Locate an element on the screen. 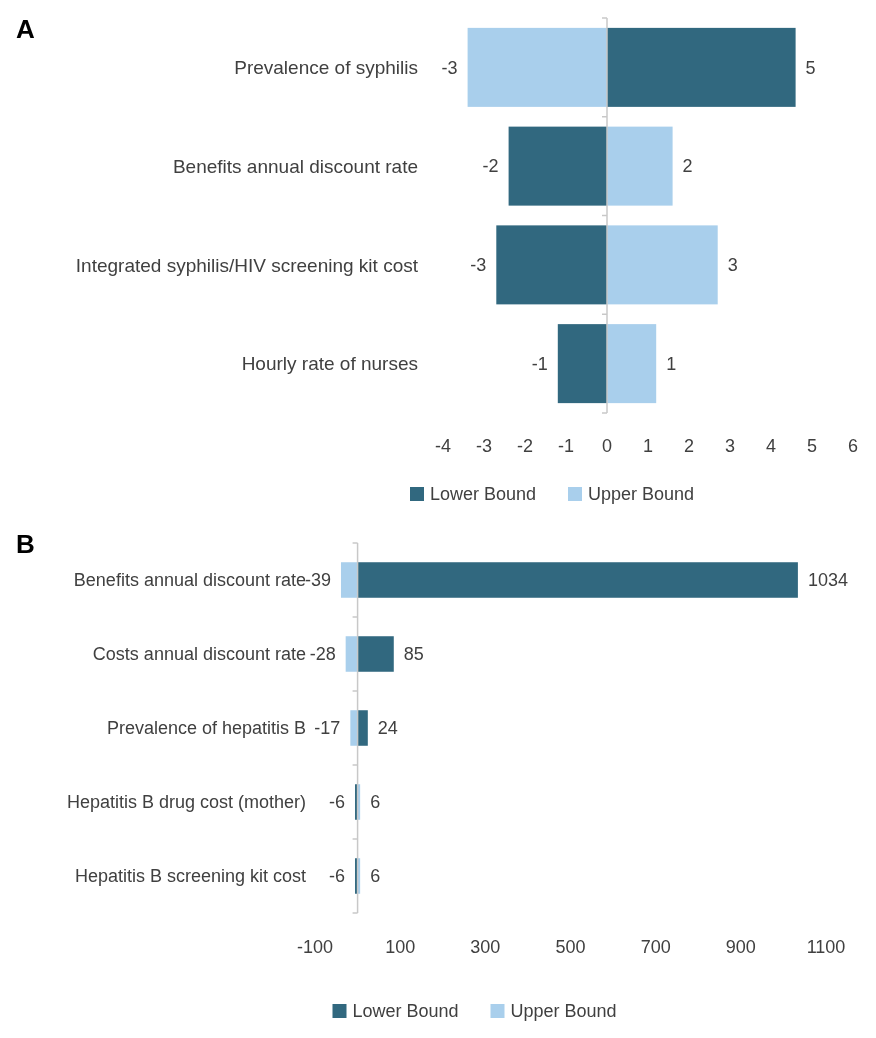 Image resolution: width=876 pixels, height=1038 pixels. y-tick-label: Hepatitis B screening kit cost is located at coordinates (190, 876).